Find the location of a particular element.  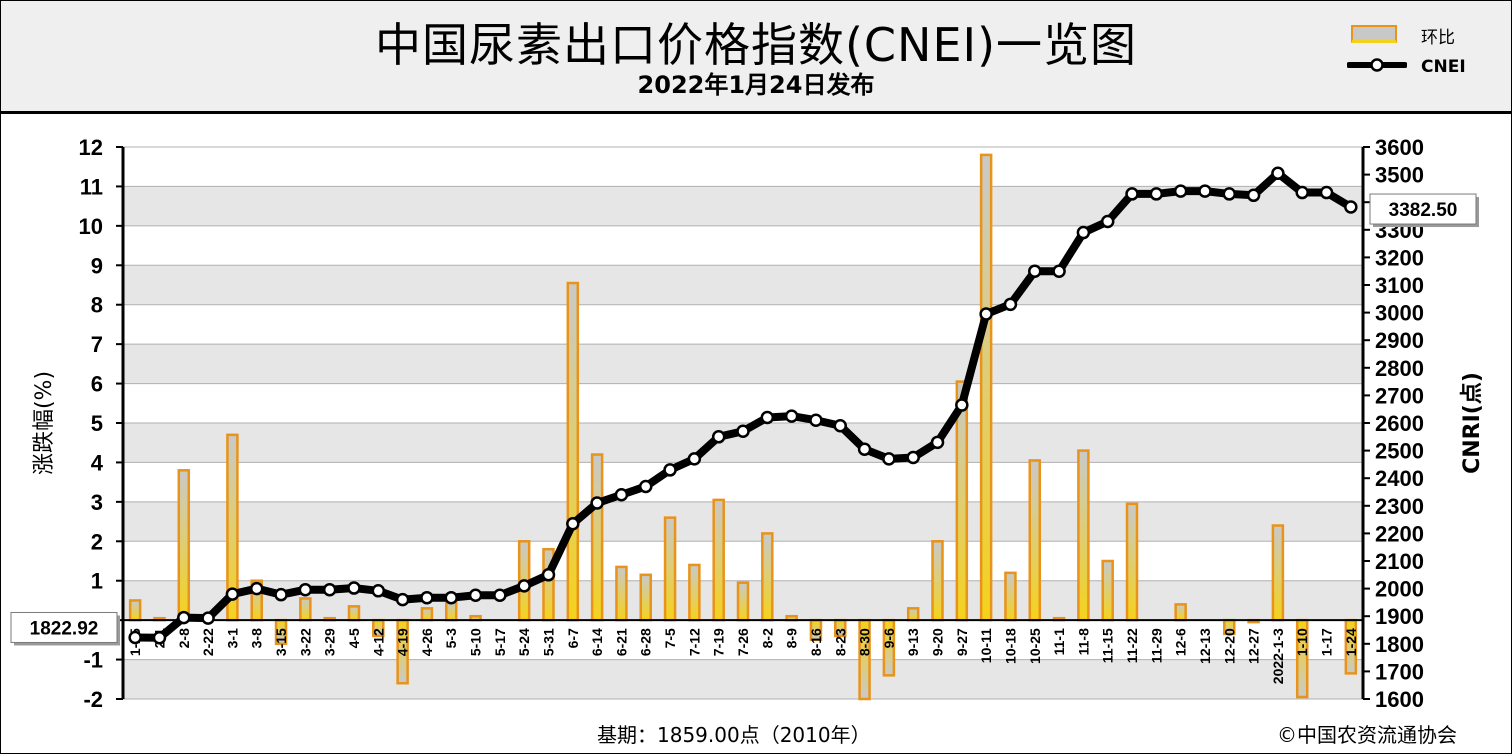

x-tick-label: 6-7 is located at coordinates (573, 638).